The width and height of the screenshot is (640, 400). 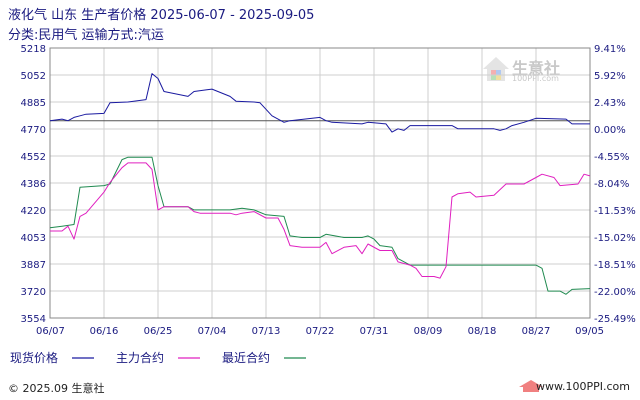 I want to click on y-tick-label-left: 4885, so click(x=33, y=103).